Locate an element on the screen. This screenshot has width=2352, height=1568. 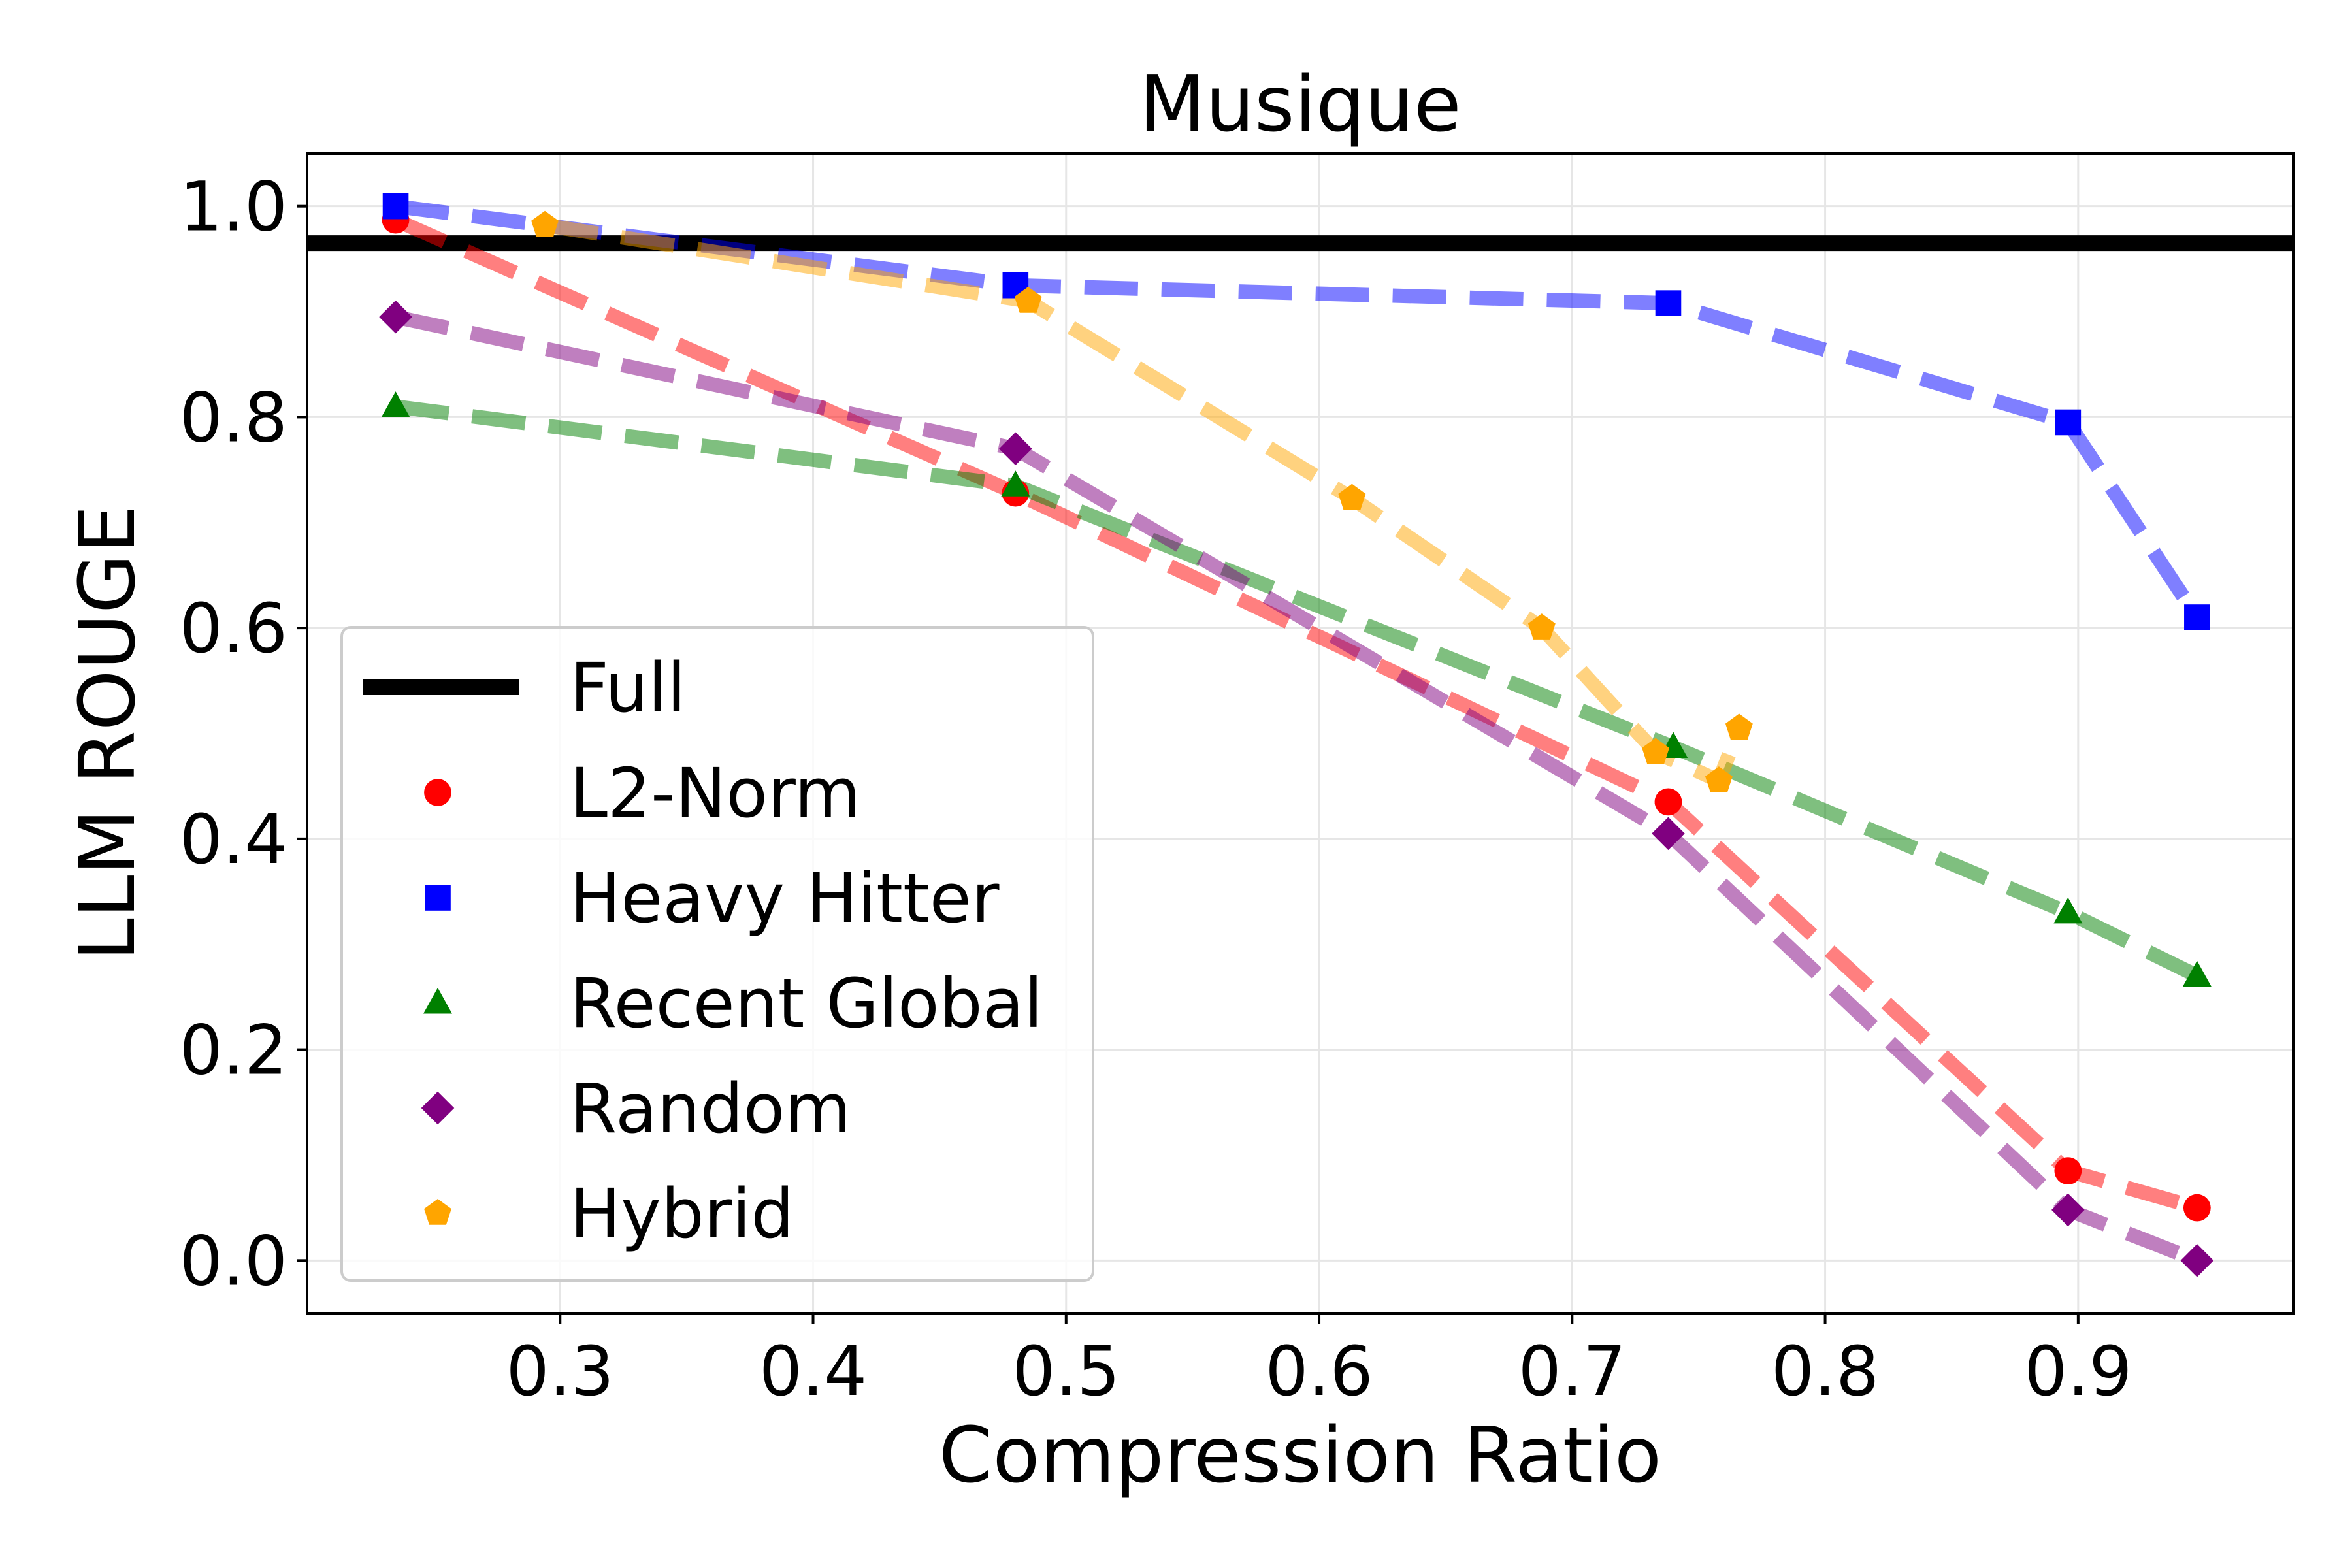
legend-swatch-l2-norm is located at coordinates (437, 792).